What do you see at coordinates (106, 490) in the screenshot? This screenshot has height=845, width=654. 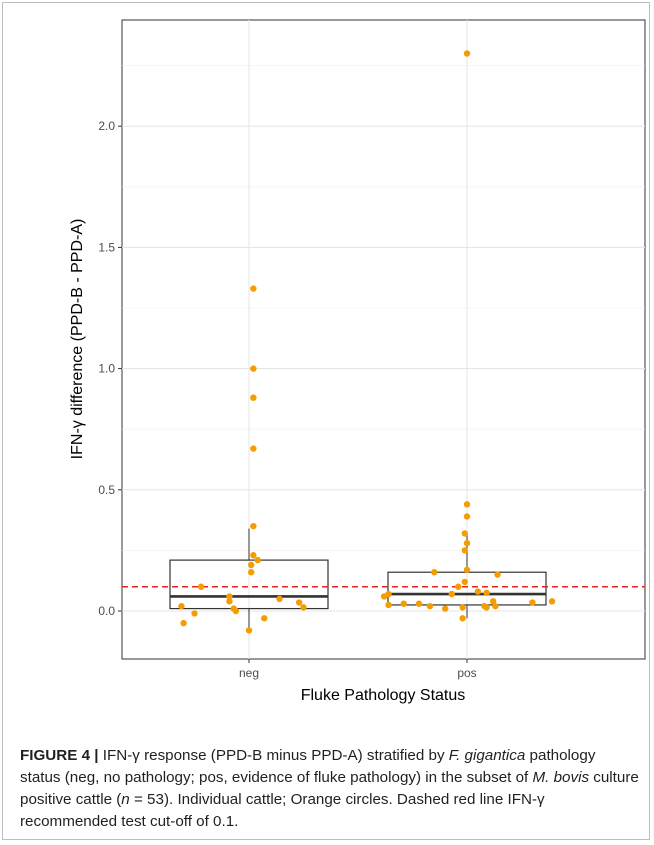 I see `y-tick-label: 0.5` at bounding box center [106, 490].